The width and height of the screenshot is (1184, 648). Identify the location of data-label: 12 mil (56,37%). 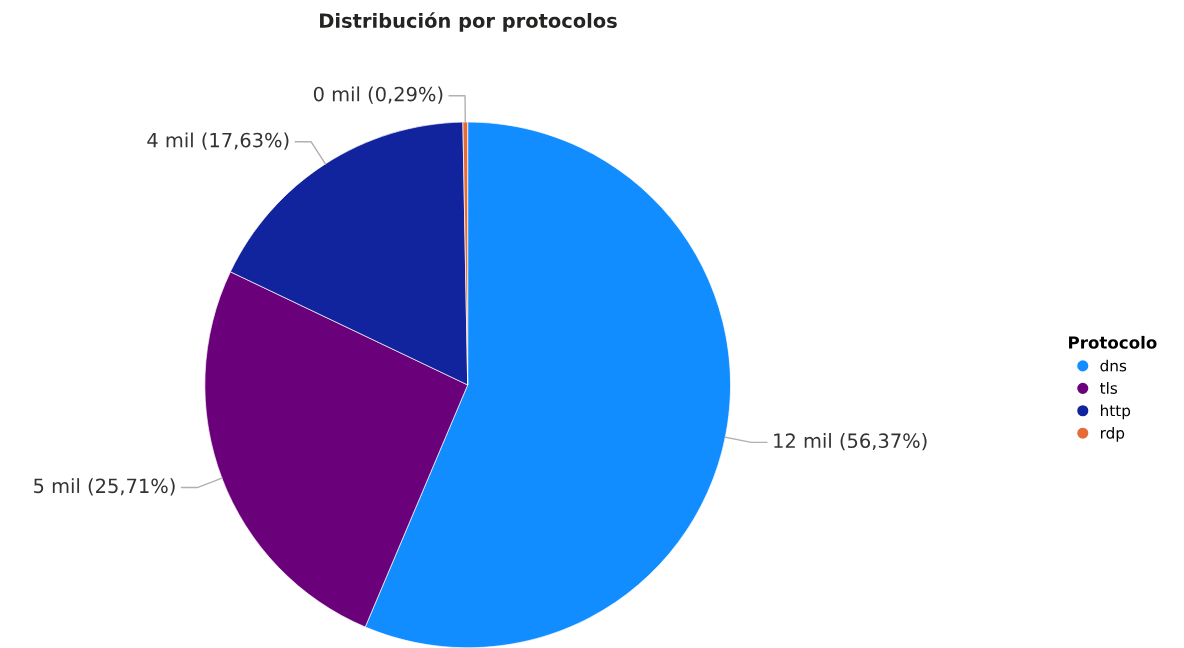
(850, 441).